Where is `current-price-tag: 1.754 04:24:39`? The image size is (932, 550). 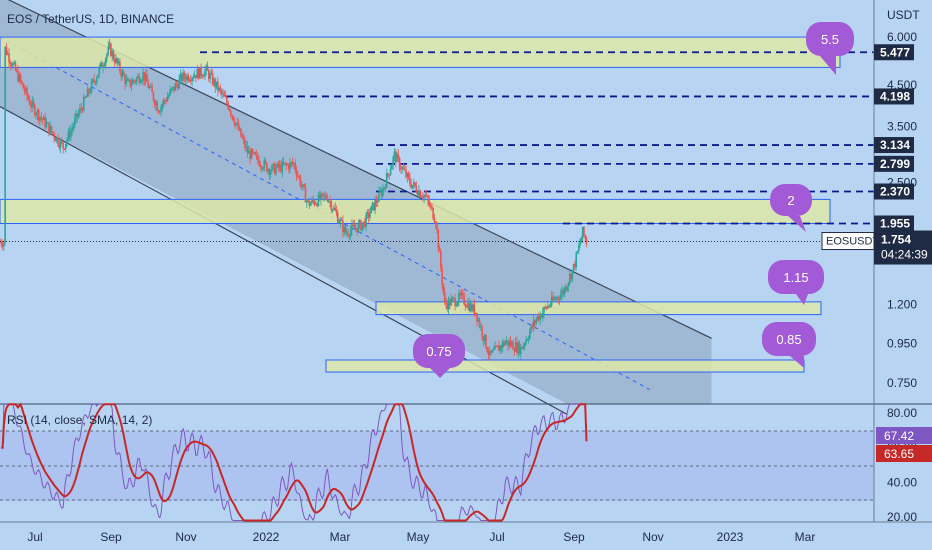
current-price-tag: 1.754 04:24:39 is located at coordinates (903, 247).